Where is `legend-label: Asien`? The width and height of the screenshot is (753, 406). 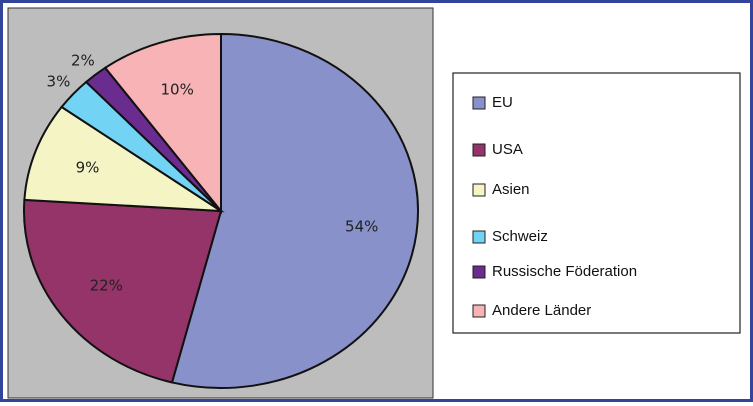 legend-label: Asien is located at coordinates (511, 189).